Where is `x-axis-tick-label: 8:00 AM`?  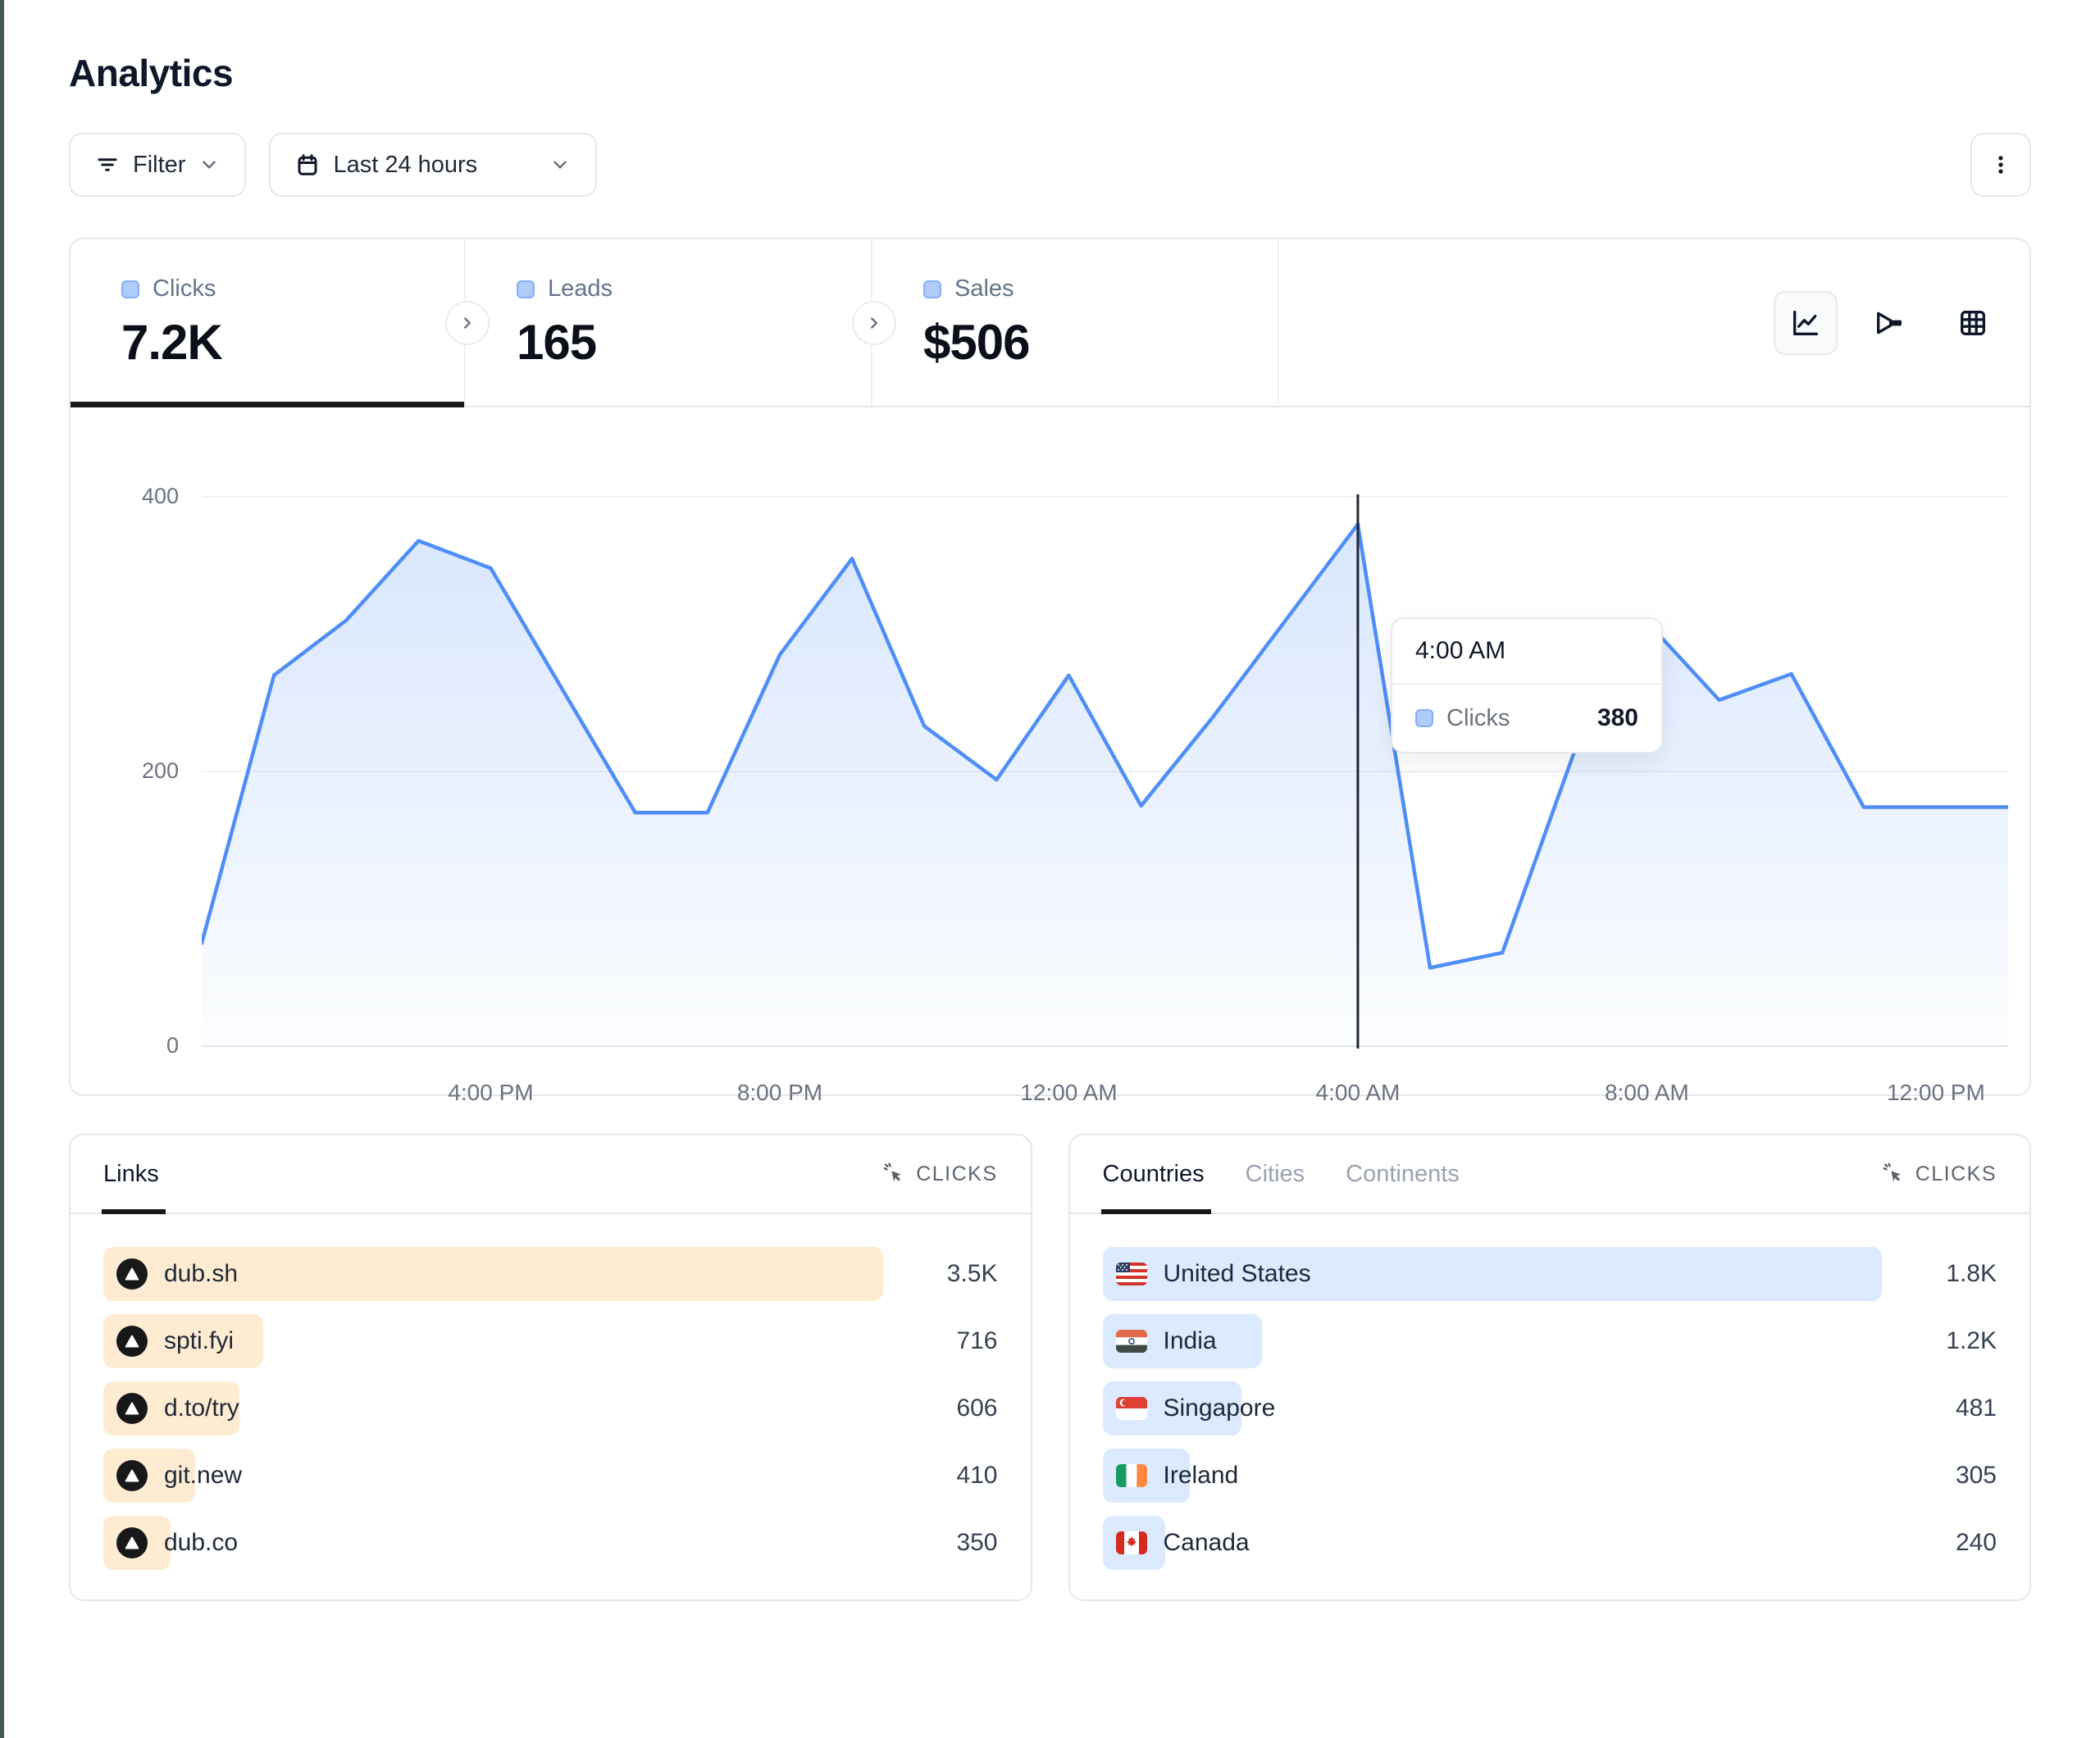
x-axis-tick-label: 8:00 AM is located at coordinates (1647, 1092).